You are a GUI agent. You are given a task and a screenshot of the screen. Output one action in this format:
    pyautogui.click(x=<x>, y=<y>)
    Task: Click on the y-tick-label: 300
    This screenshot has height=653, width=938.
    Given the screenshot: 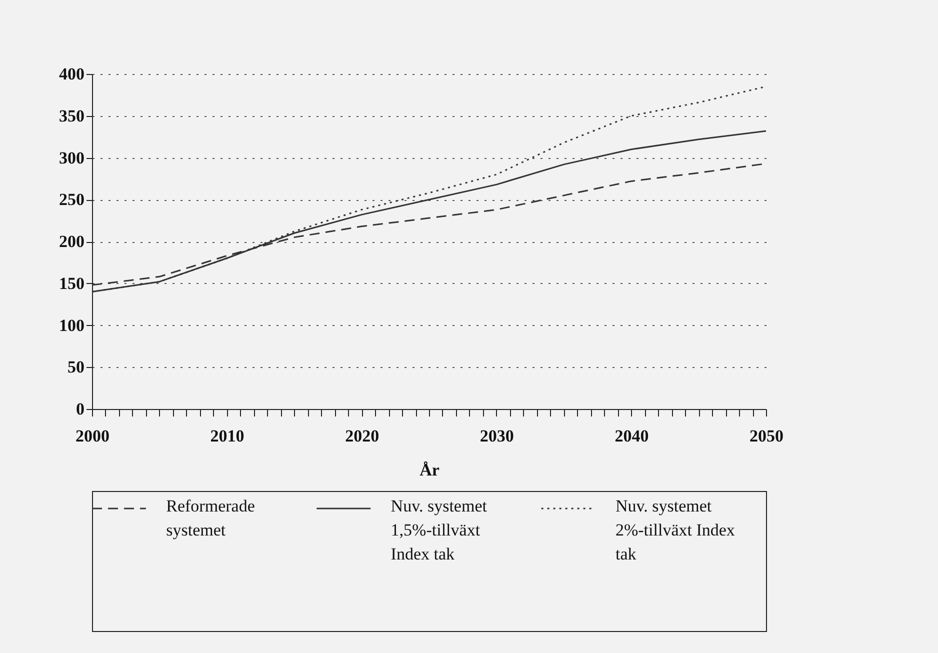 What is the action you would take?
    pyautogui.click(x=71, y=158)
    